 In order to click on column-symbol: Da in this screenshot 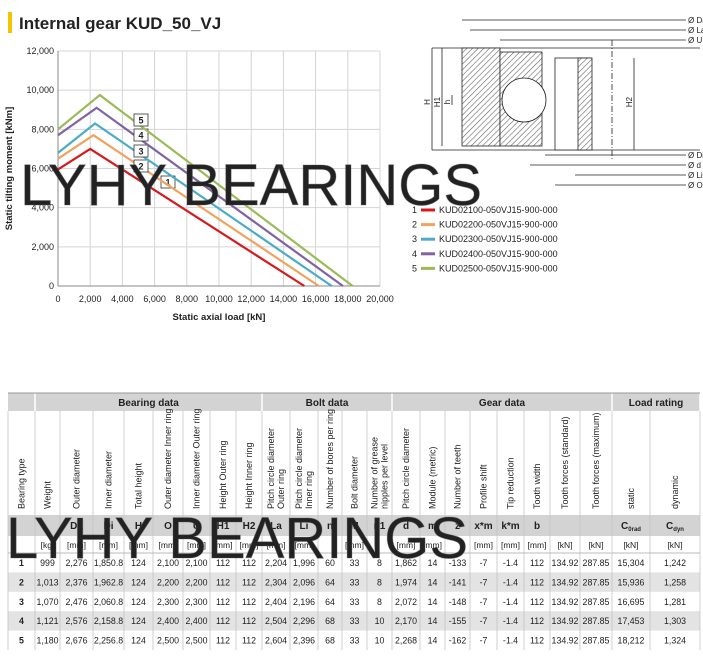, I will do `click(76, 526)`.